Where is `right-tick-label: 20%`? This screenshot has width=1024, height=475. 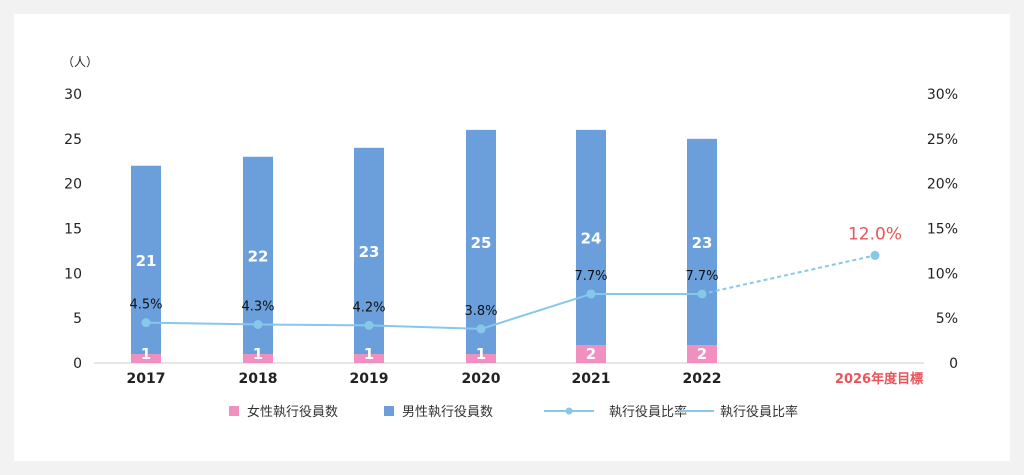
right-tick-label: 20% is located at coordinates (942, 185).